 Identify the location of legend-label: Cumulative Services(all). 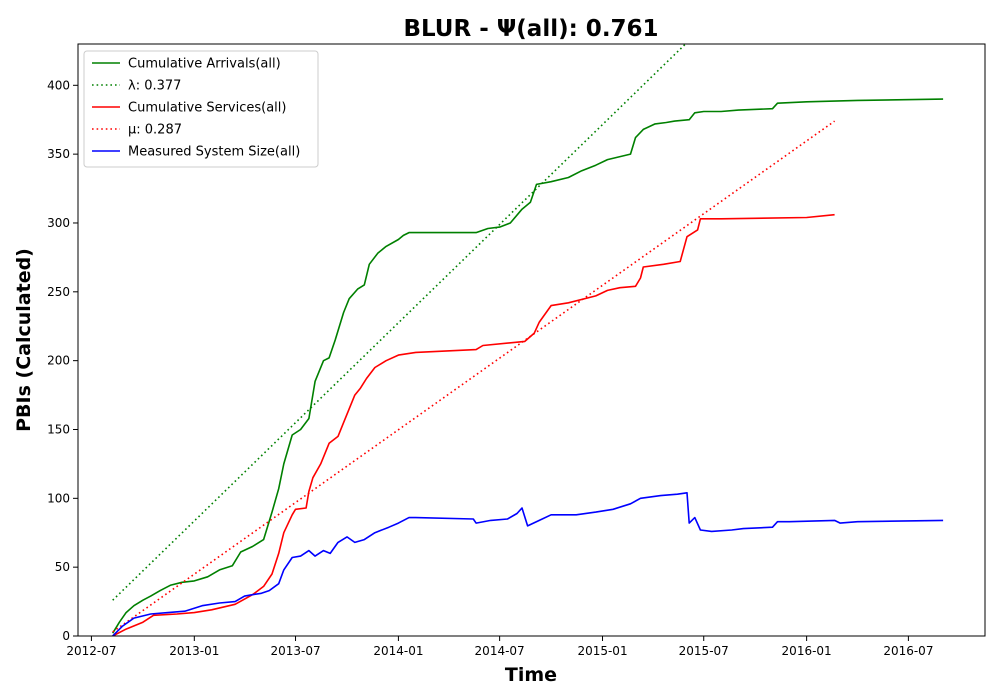
(207, 108).